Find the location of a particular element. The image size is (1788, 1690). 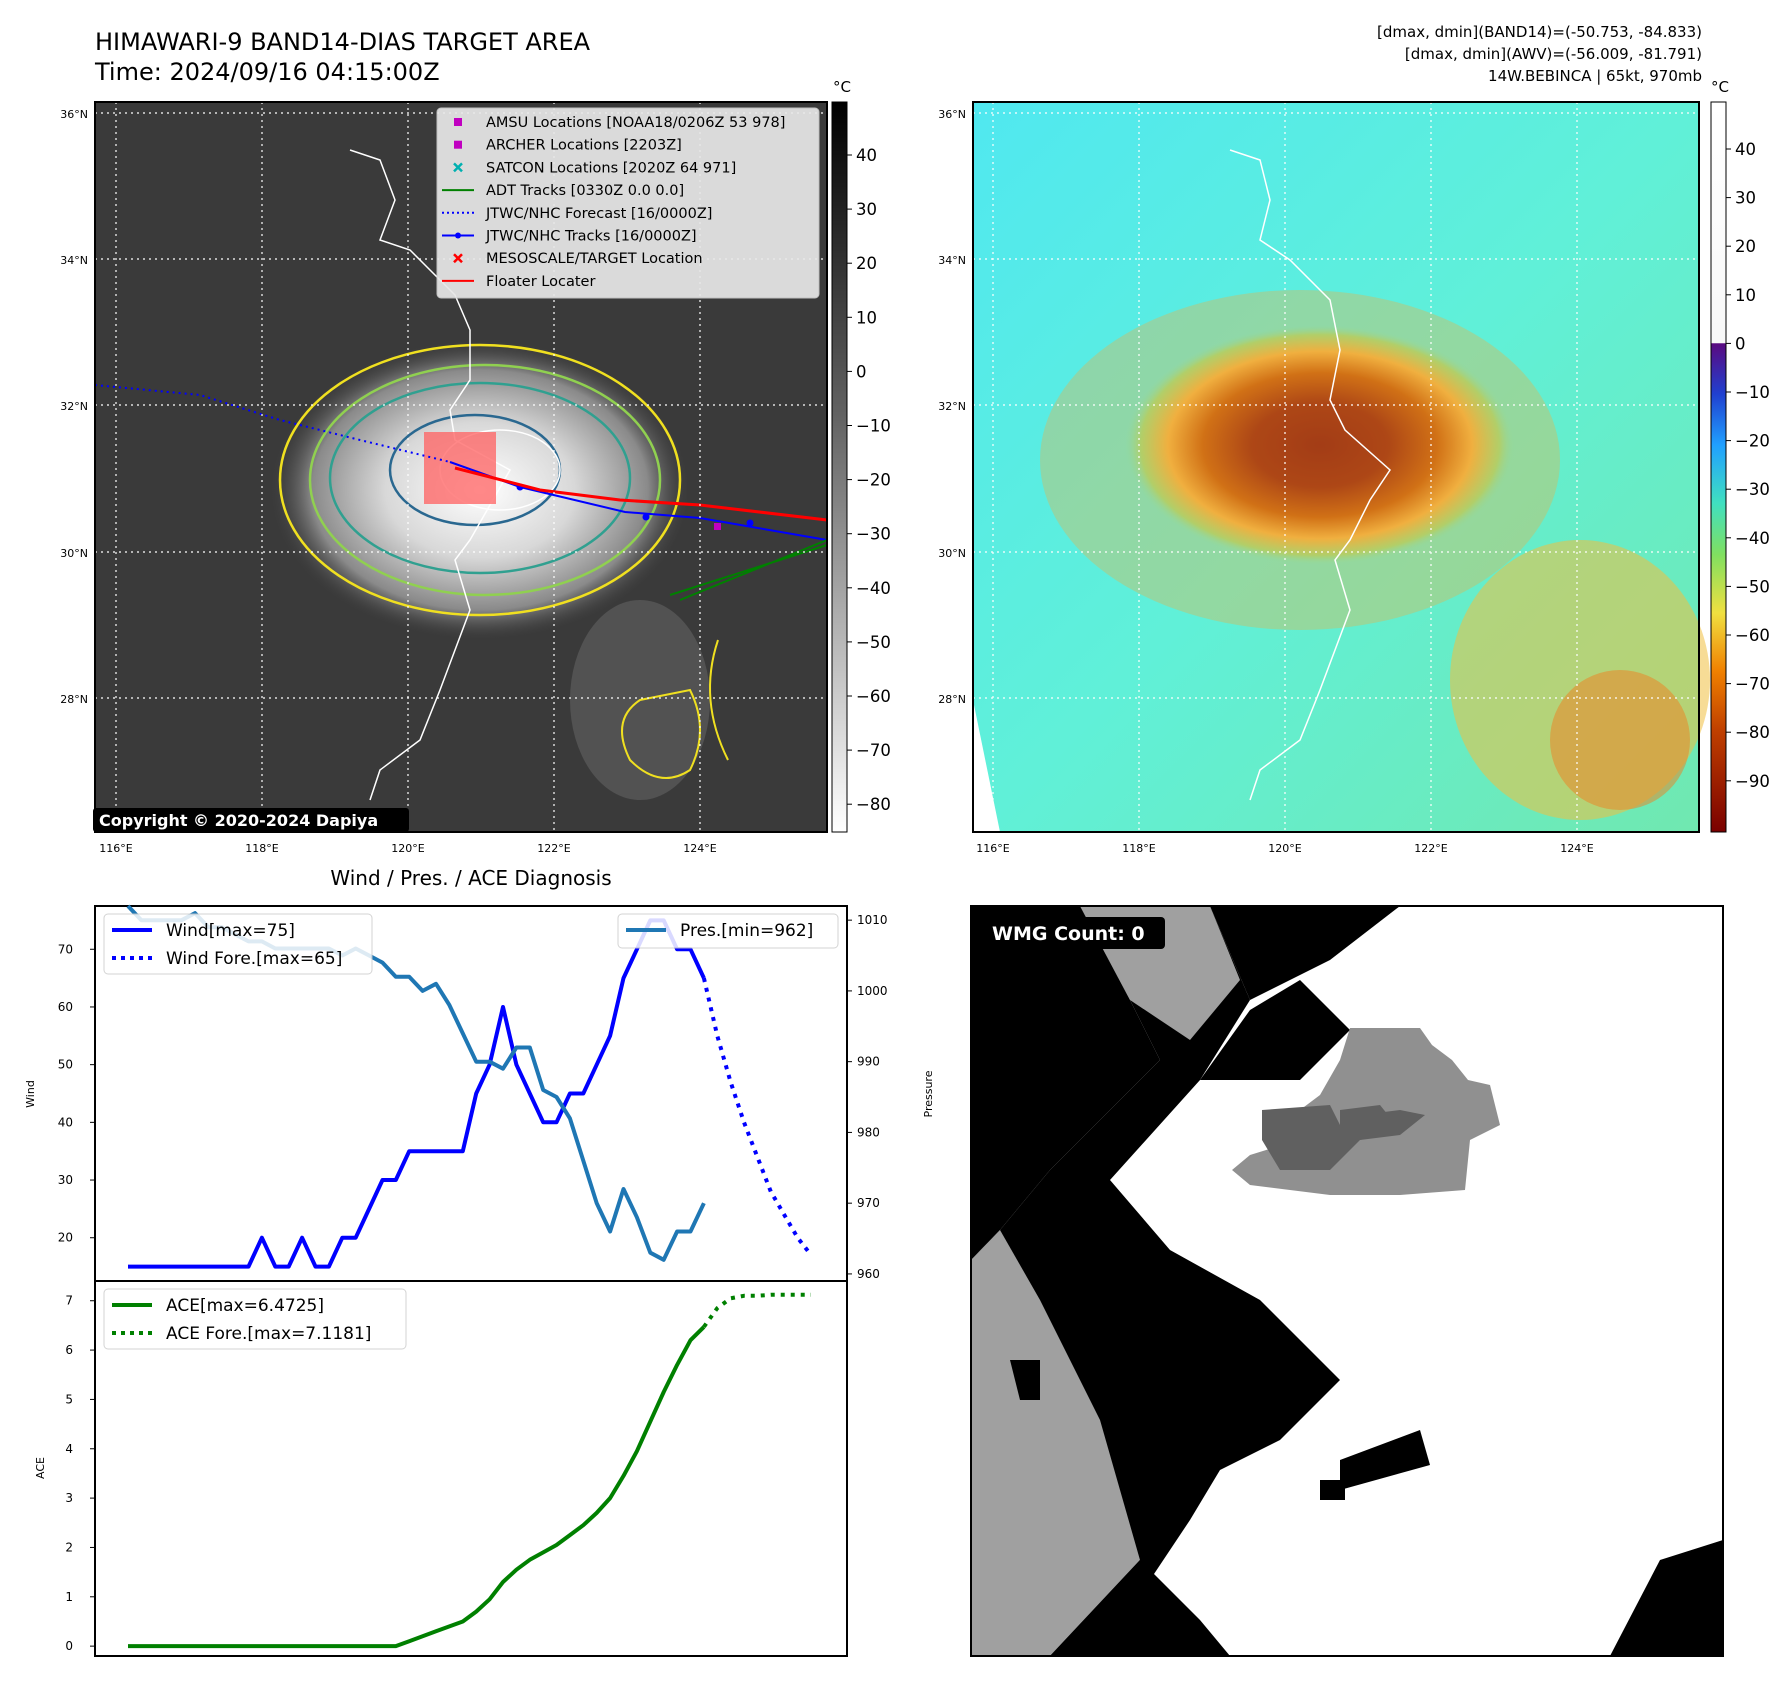

ir-lon-label: 124°E is located at coordinates (699, 848).